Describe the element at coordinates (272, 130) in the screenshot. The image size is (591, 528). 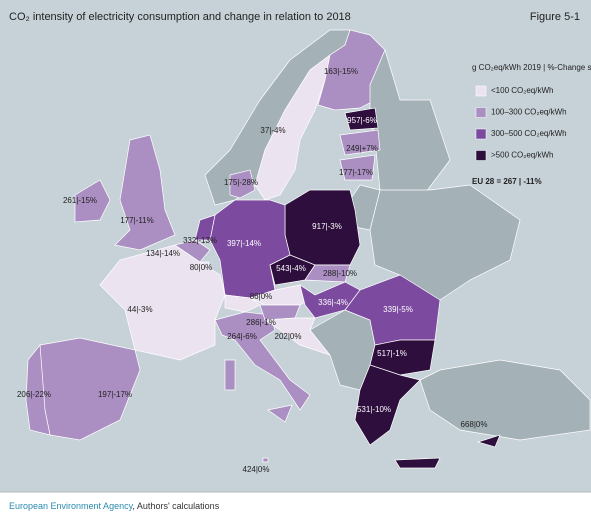
I see `value-label: 37|-4%` at that location.